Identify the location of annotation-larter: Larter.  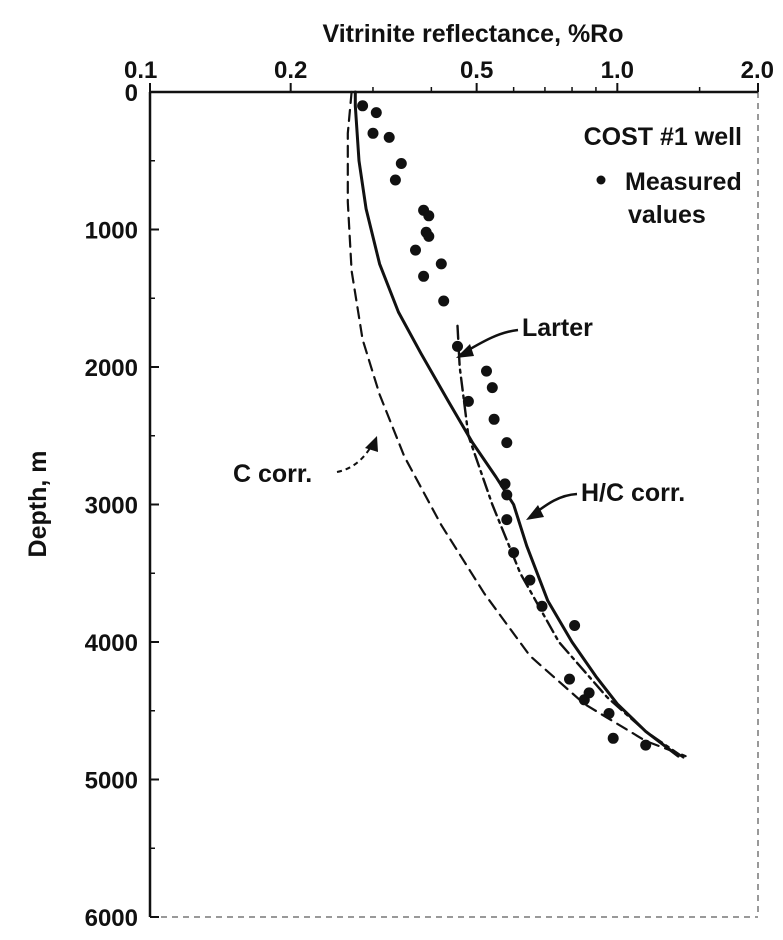
(524, 336).